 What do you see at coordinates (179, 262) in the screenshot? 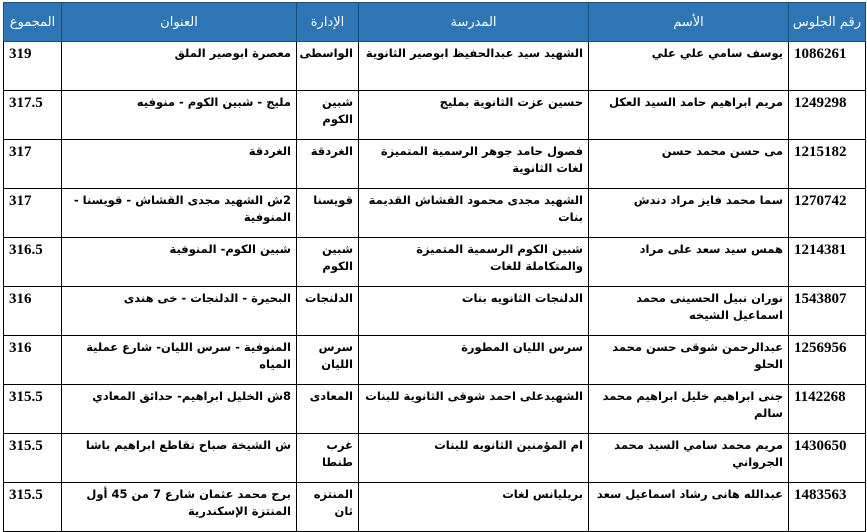
I see `address: شبين الكوم- المنوفية` at bounding box center [179, 262].